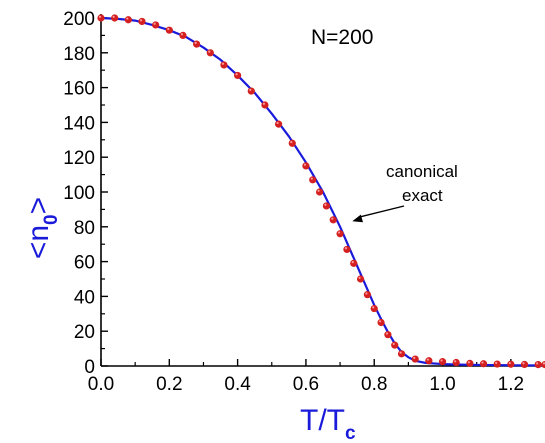 This screenshot has width=545, height=443. Describe the element at coordinates (101, 384) in the screenshot. I see `x-tick-label: 0.0` at that location.